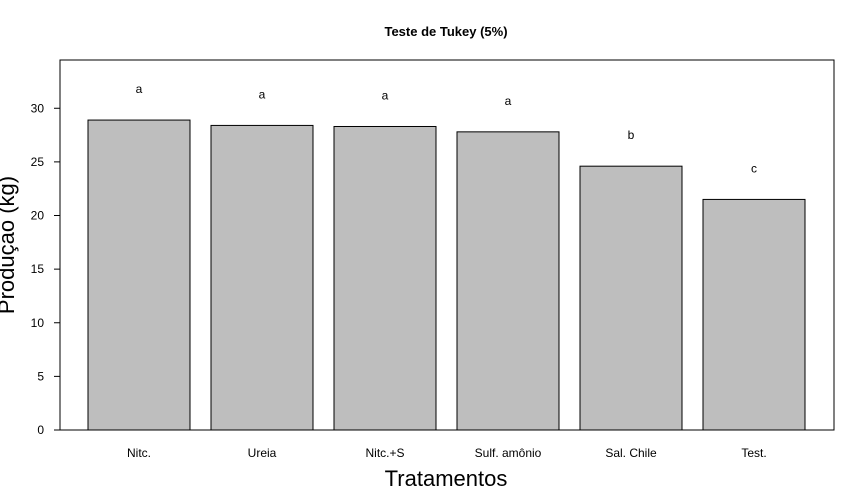 The height and width of the screenshot is (504, 864). Describe the element at coordinates (753, 453) in the screenshot. I see `x-category-label: Test.` at that location.